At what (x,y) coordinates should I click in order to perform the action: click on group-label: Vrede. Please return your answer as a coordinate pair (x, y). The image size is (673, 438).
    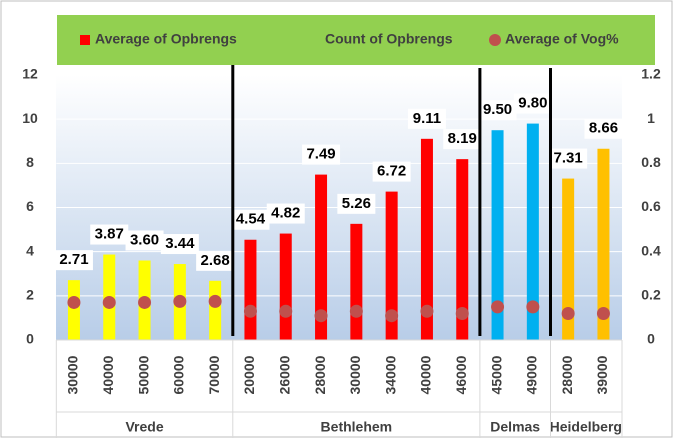
    Looking at the image, I should click on (144, 427).